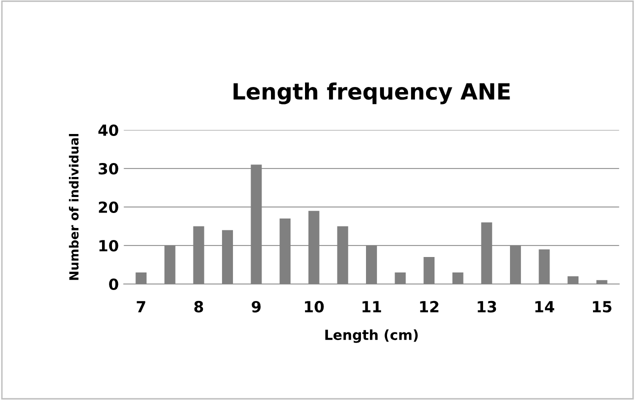  Describe the element at coordinates (108, 168) in the screenshot. I see `y-tick-label: 30` at that location.